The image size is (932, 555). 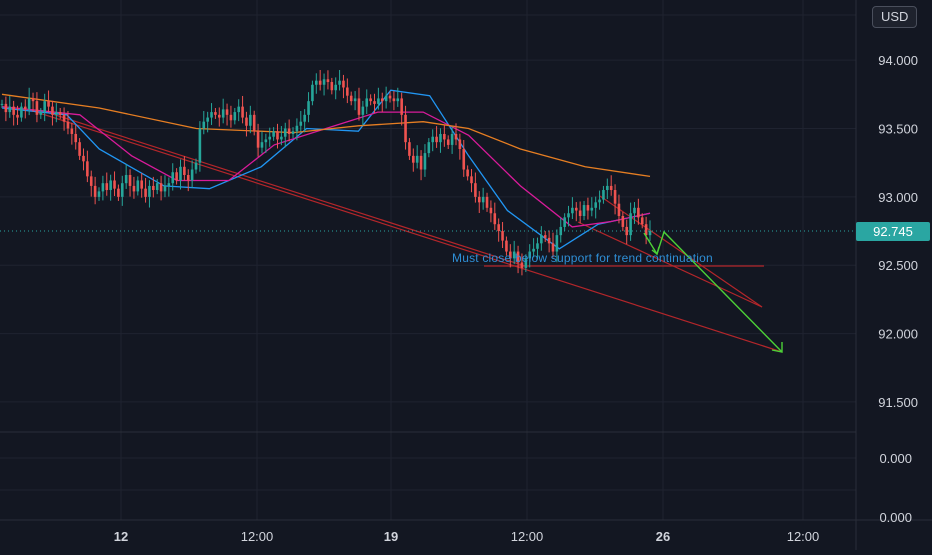 I want to click on price-axis-labels: 94.000 93.500 93.000 92.500 92.000 91.500, so click(x=898, y=231).